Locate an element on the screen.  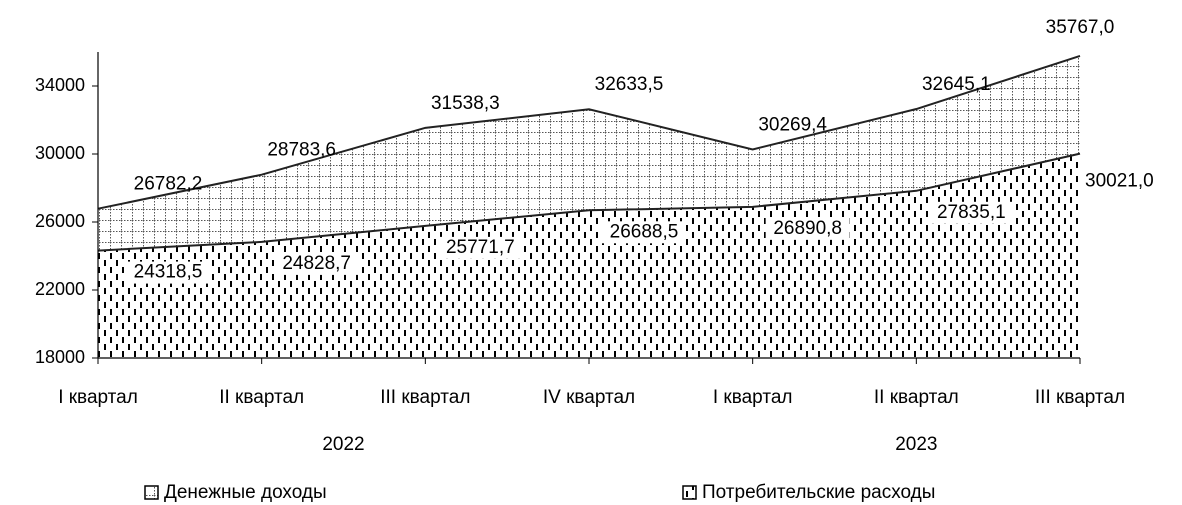
data-label: 24318,5 is located at coordinates (168, 272).